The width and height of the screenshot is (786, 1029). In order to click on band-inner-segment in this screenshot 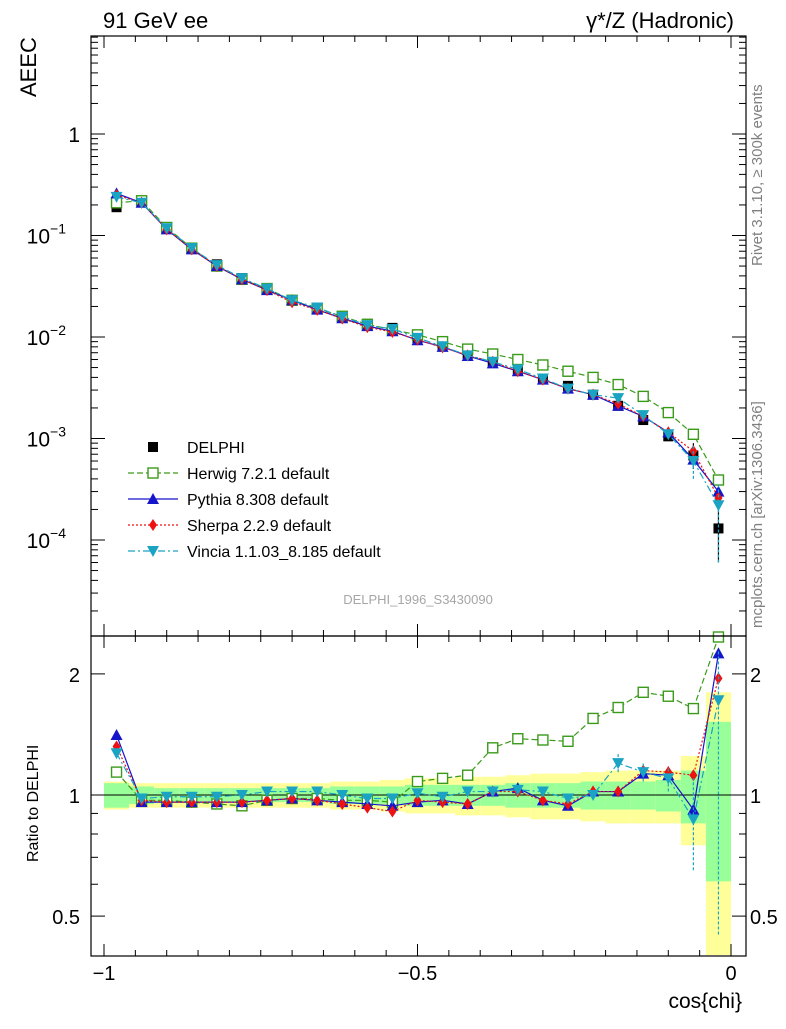, I will do `click(643, 795)`.